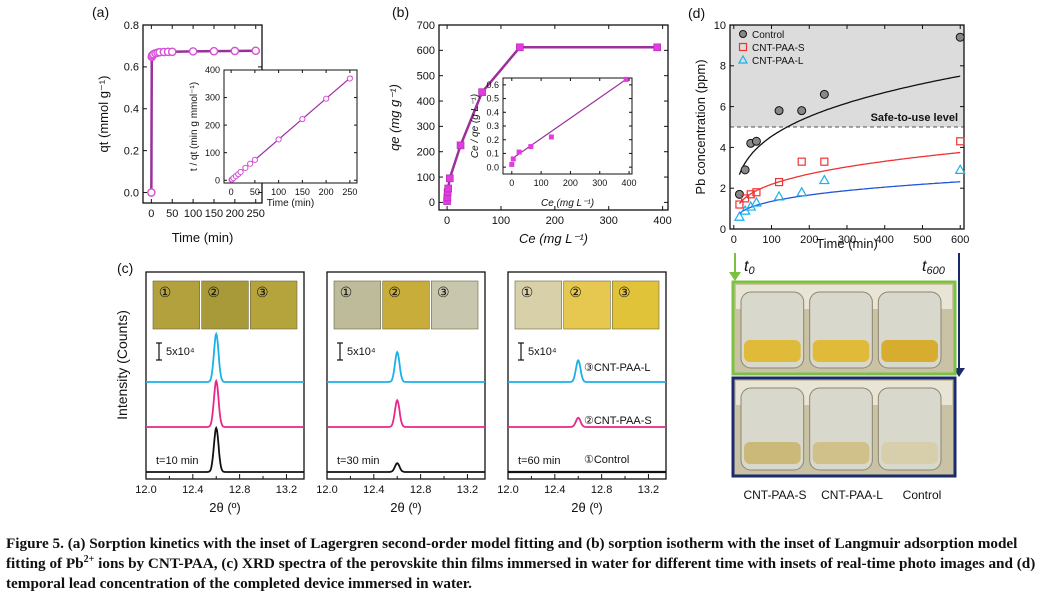 The height and width of the screenshot is (604, 1063). Describe the element at coordinates (426, 178) in the screenshot. I see `panel-b-y-tick-label: 100` at that location.